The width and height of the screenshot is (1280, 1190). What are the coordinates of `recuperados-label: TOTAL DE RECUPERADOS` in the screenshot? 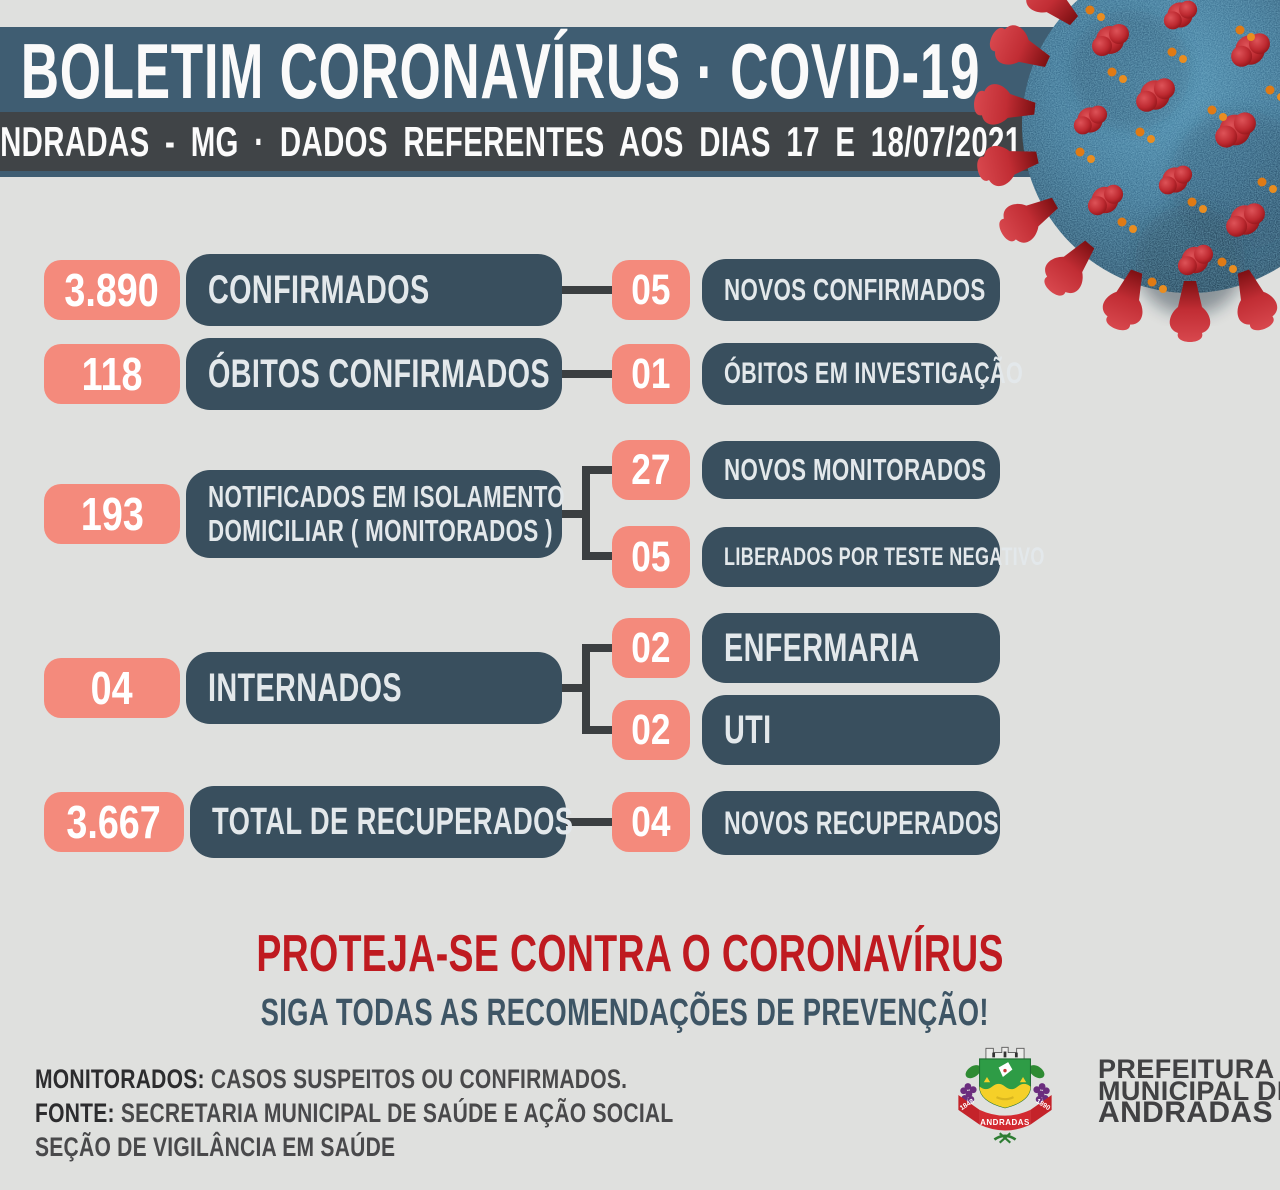 It's located at (393, 821).